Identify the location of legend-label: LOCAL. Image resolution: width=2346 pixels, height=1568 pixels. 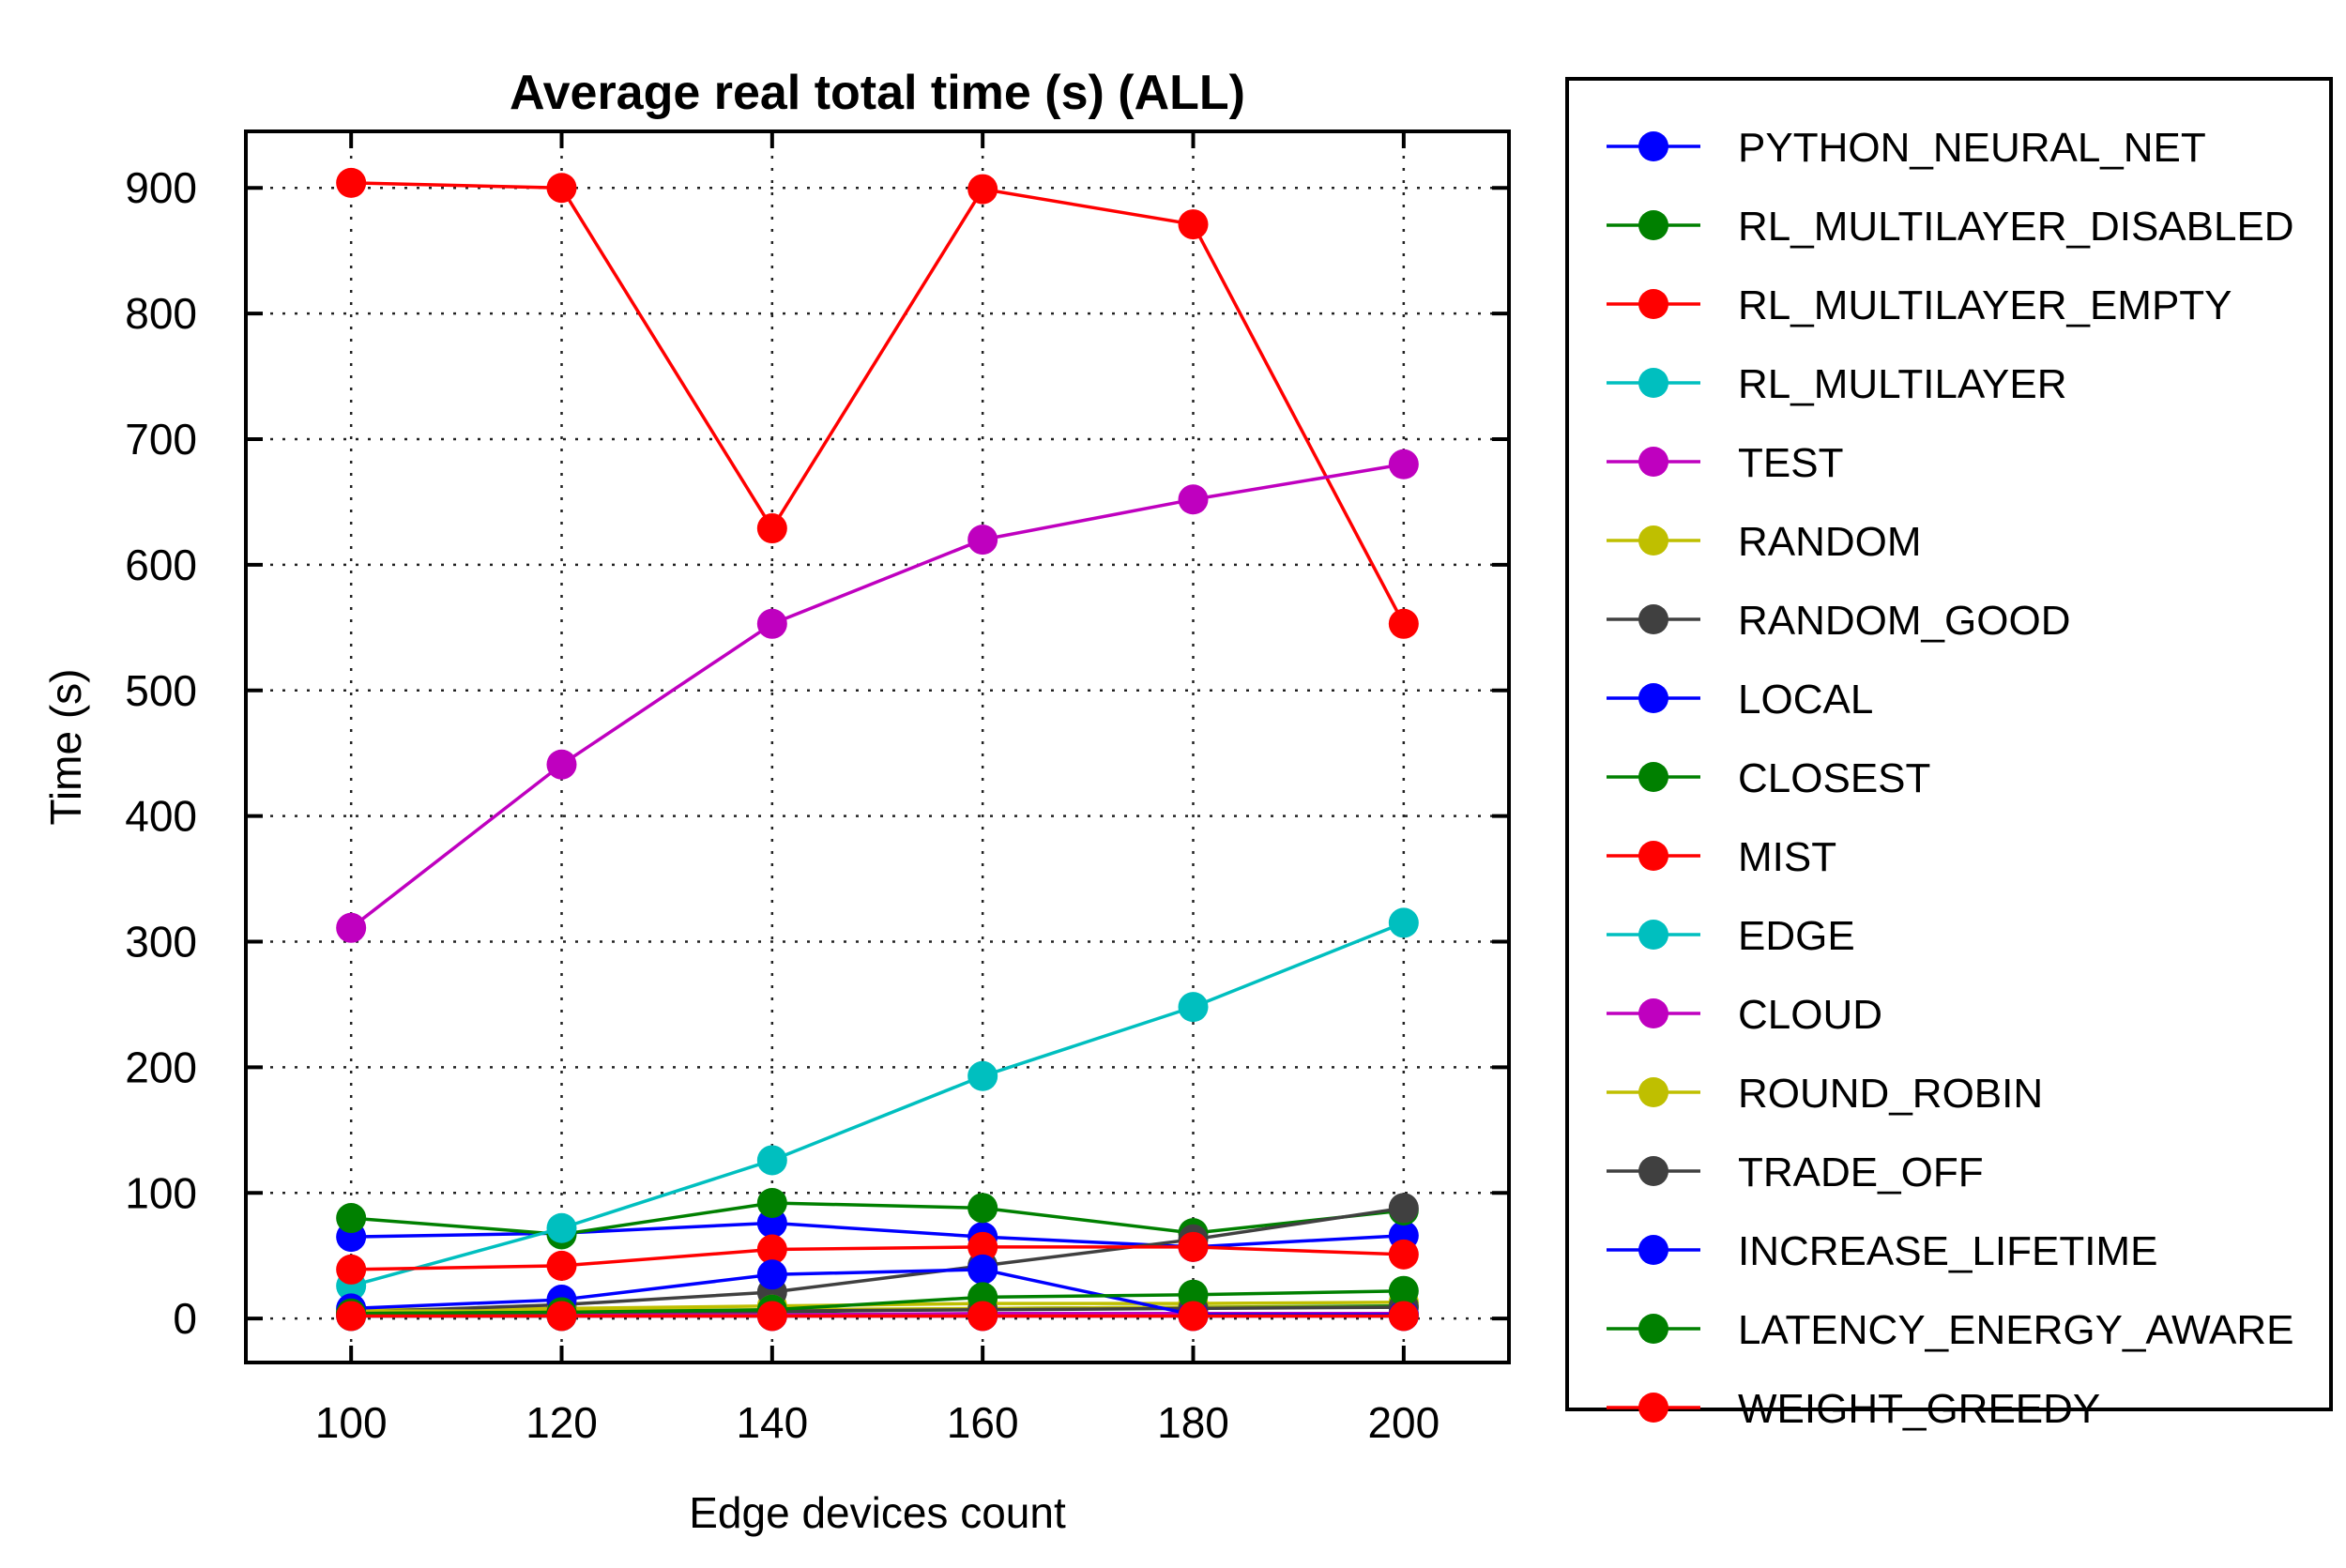
(1806, 700).